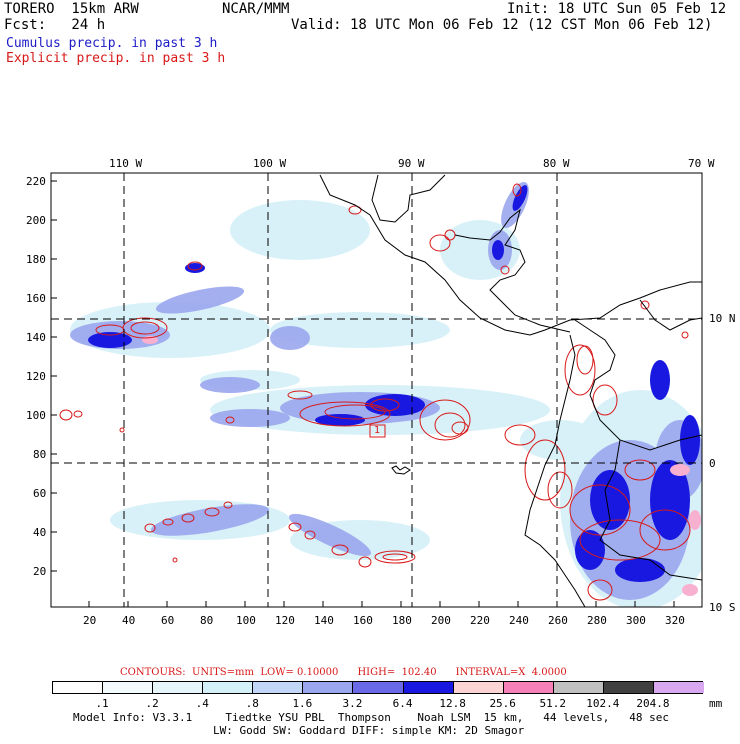  Describe the element at coordinates (270, 163) in the screenshot. I see `lon-label: 100 W` at that location.